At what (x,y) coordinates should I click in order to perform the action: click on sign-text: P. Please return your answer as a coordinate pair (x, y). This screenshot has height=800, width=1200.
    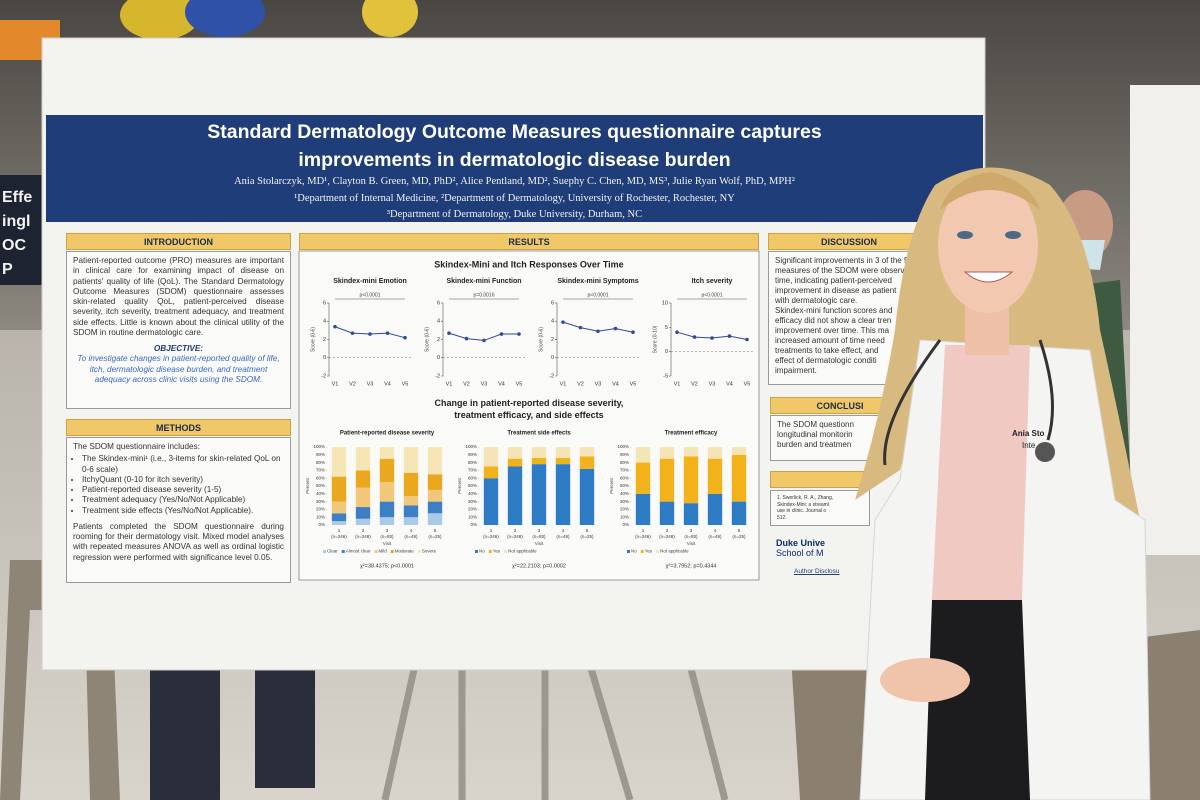
    Looking at the image, I should click on (7, 269).